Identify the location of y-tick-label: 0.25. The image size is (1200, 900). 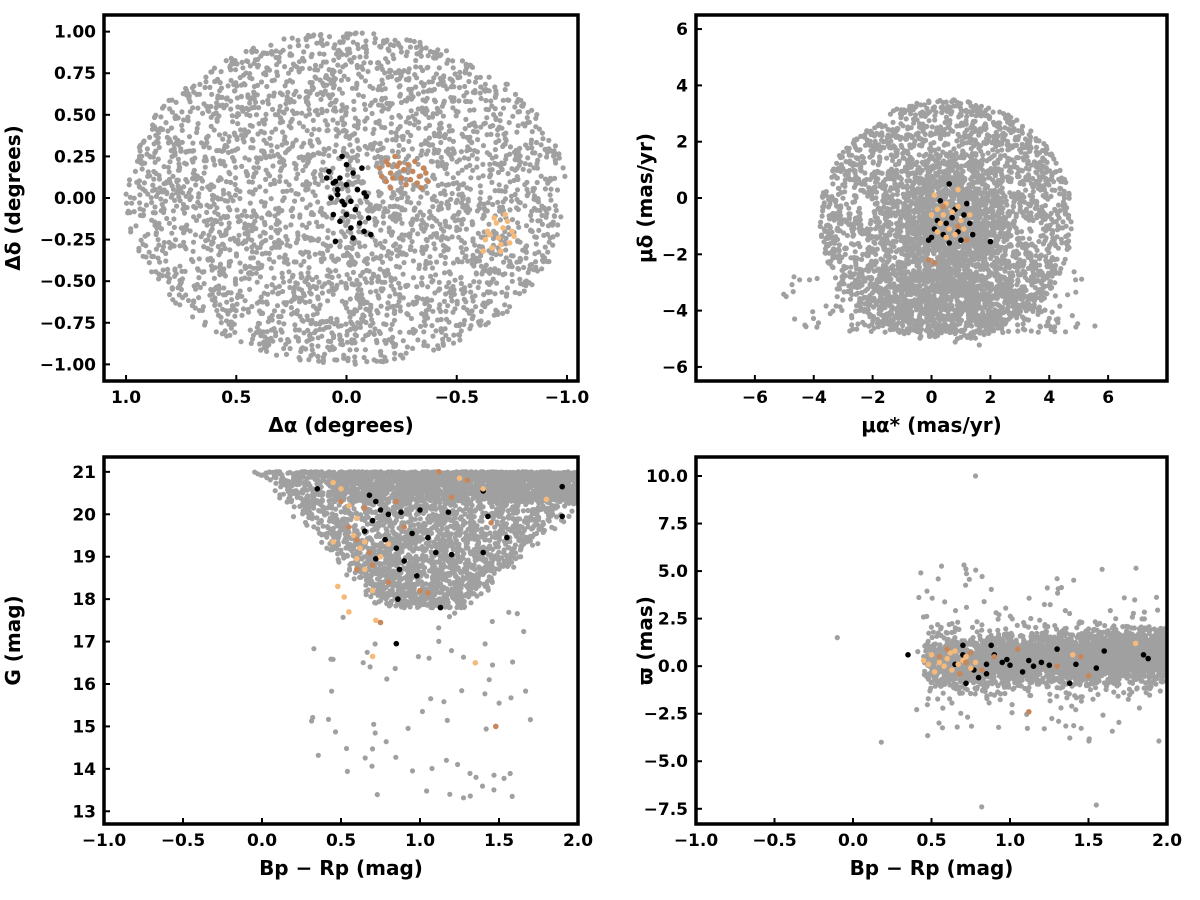
(75, 157).